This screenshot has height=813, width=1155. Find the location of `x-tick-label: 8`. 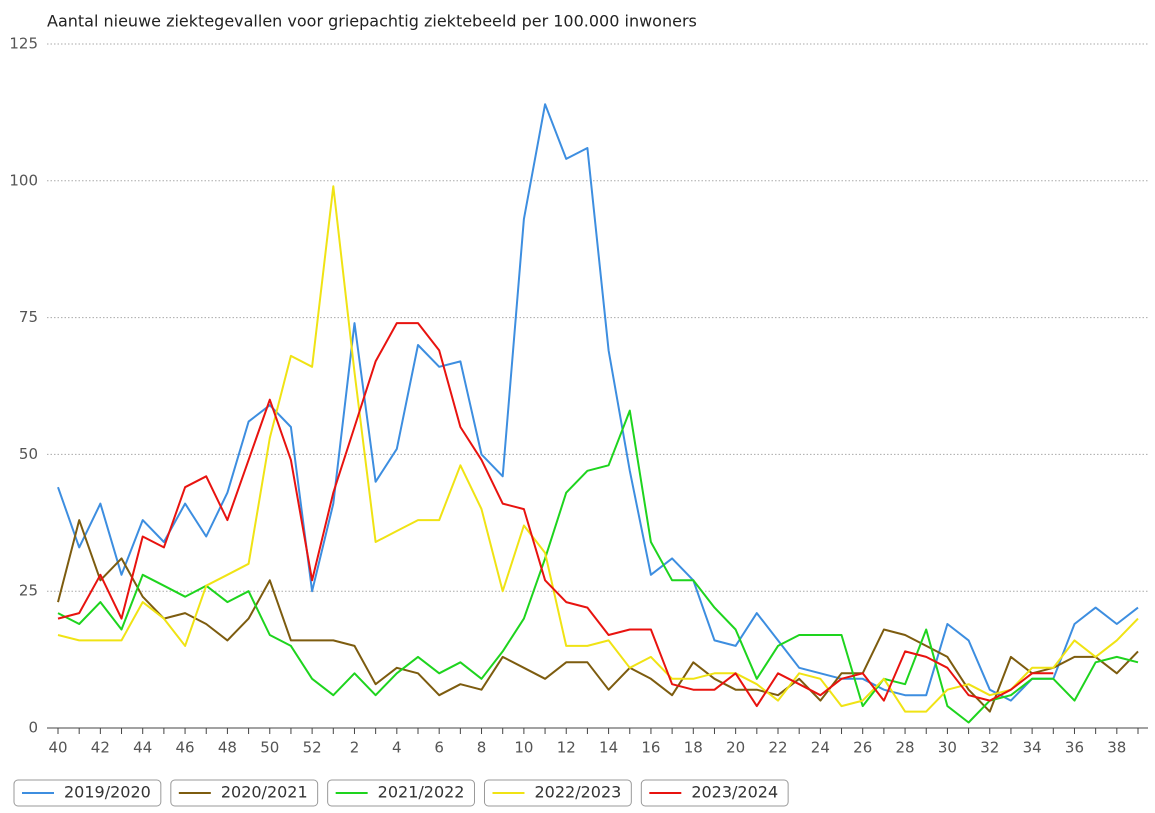

x-tick-label: 8 is located at coordinates (482, 748).